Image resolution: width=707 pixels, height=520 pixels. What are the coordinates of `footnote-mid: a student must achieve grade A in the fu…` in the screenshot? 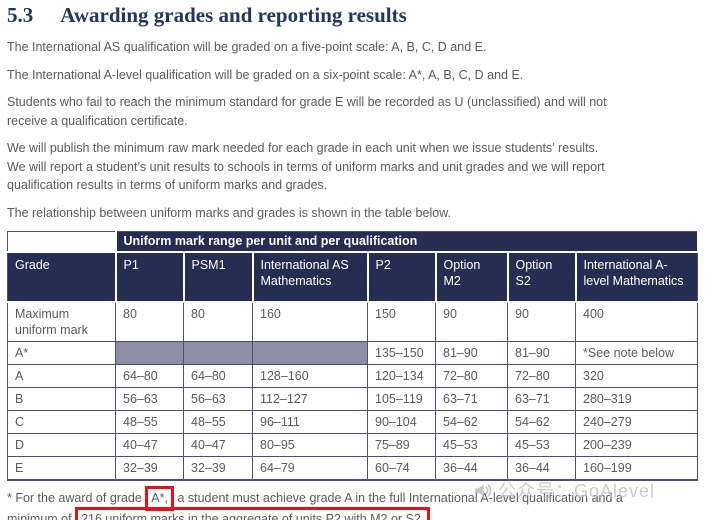 It's located at (315, 505).